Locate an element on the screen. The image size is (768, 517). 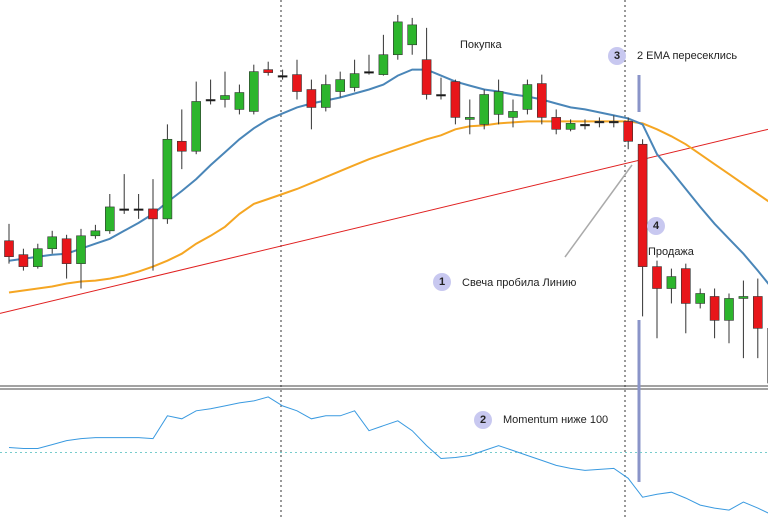
marker-number: 3 is located at coordinates (617, 56).